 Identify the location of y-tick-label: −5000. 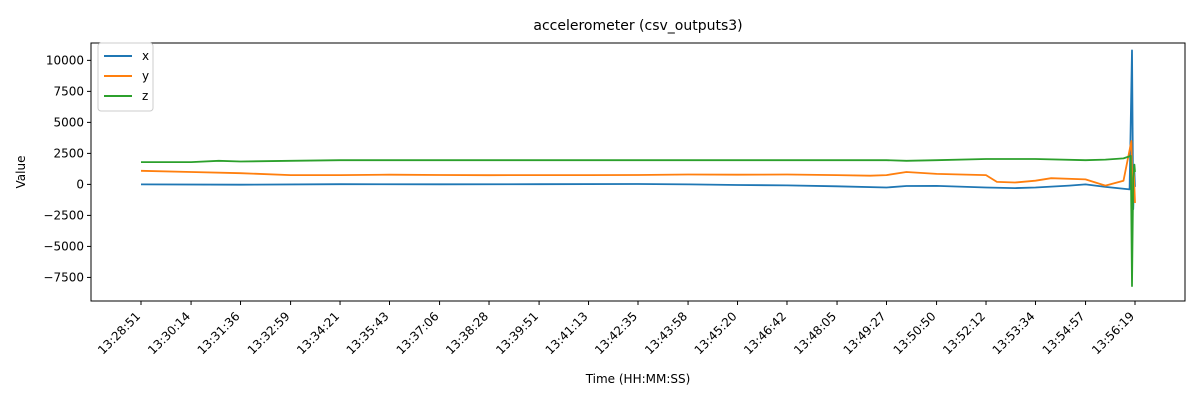
(63, 246).